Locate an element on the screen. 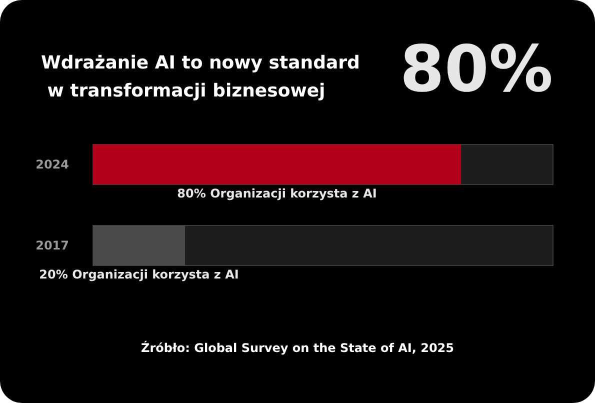  data-label: 20% Organizacji korzysta z AI is located at coordinates (139, 275).